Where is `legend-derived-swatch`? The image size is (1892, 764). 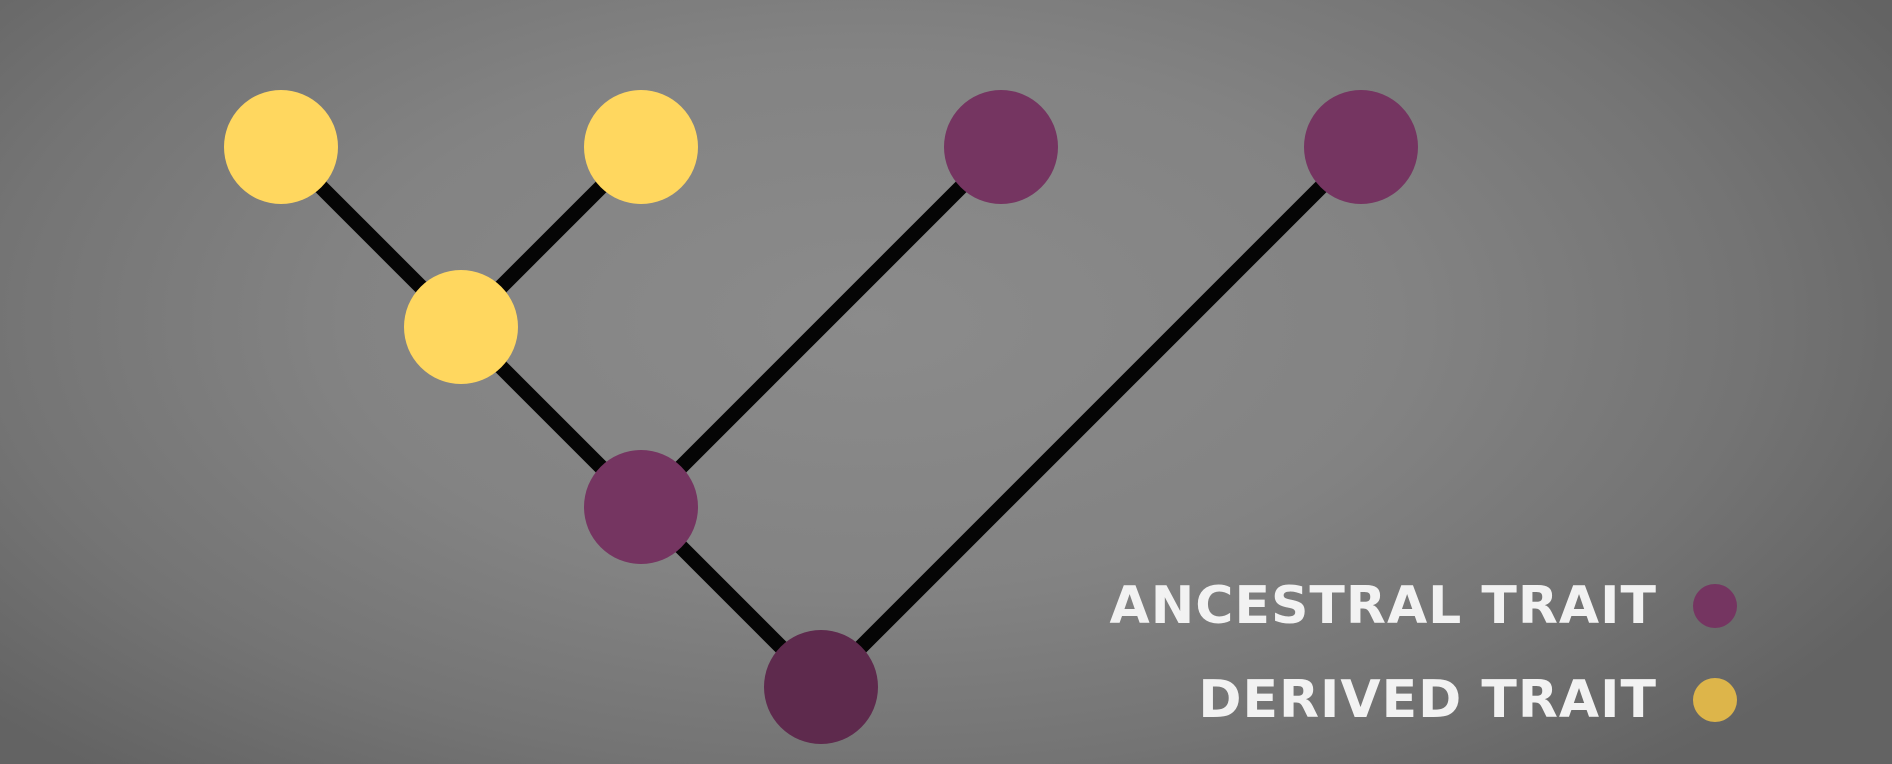
legend-derived-swatch is located at coordinates (1715, 700).